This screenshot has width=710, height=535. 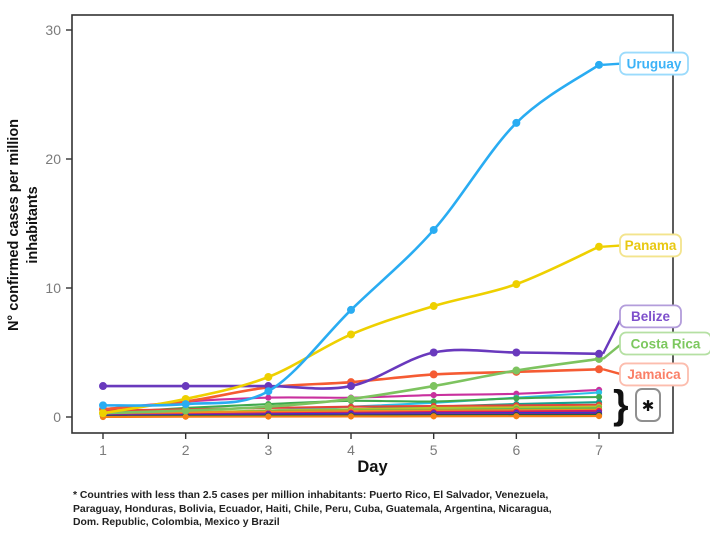 I want to click on country-label-panama: Panama, so click(x=651, y=245).